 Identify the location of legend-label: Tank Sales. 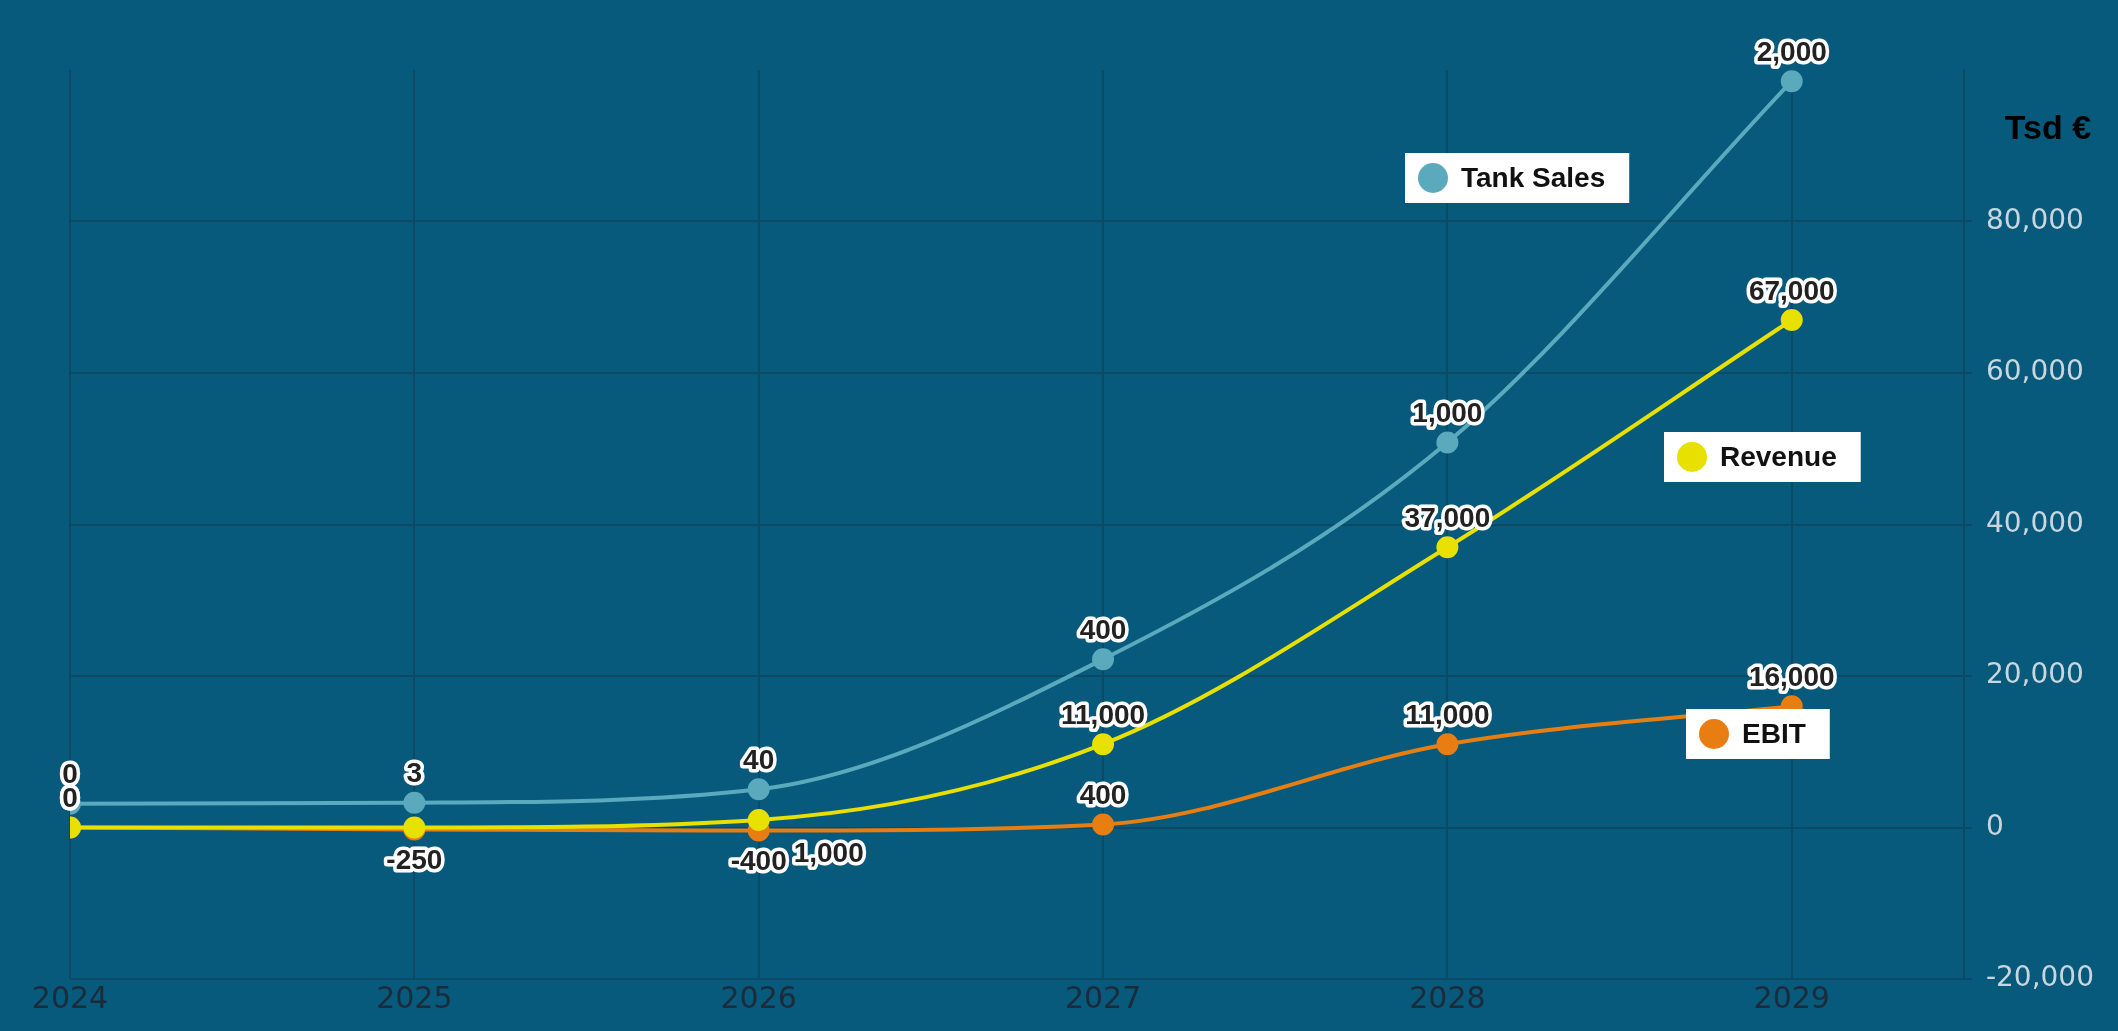
(1533, 177).